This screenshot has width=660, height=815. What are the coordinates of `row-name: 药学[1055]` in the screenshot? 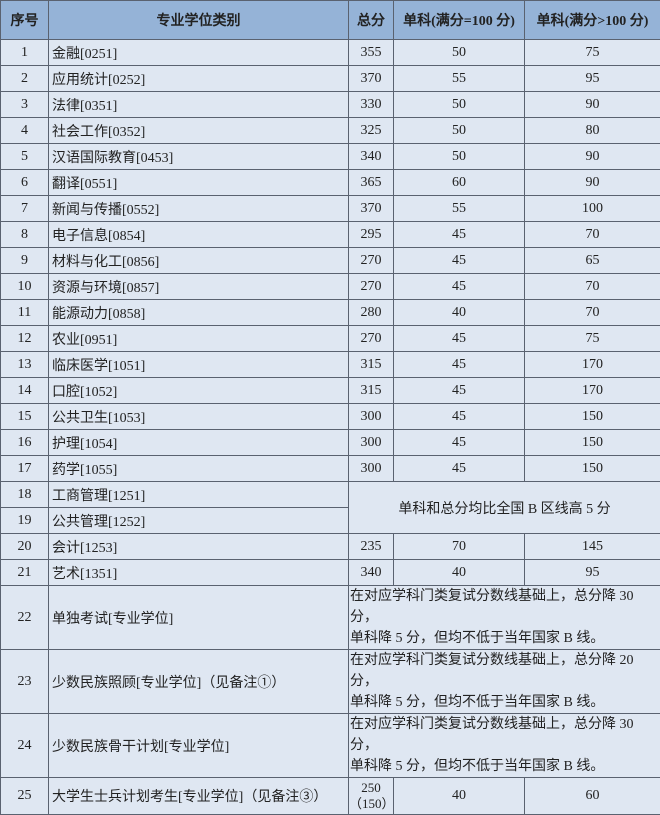 It's located at (199, 469).